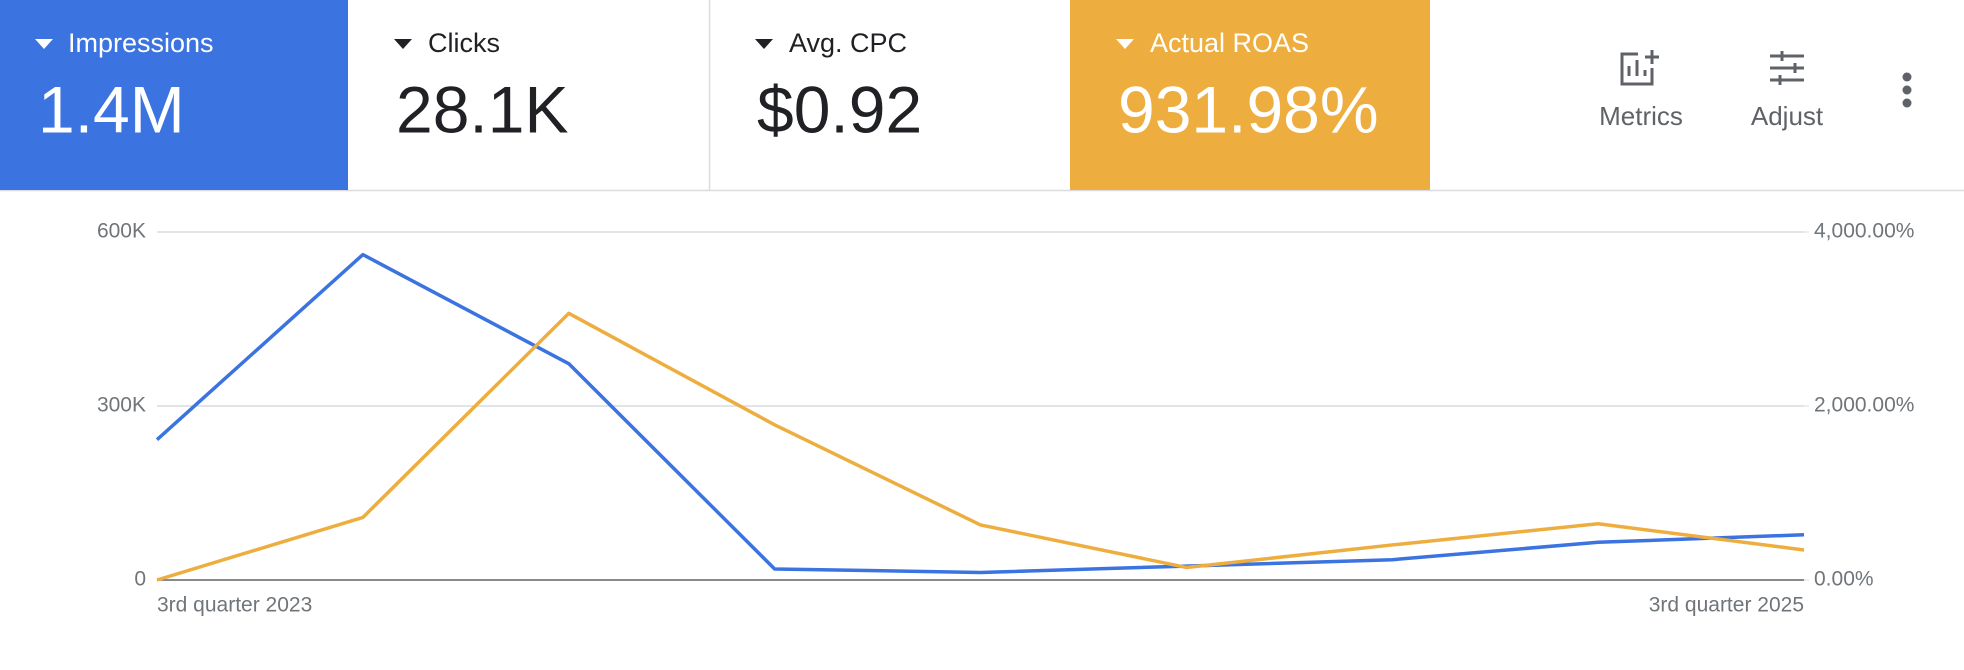 Image resolution: width=1964 pixels, height=670 pixels. What do you see at coordinates (1864, 231) in the screenshot?
I see `y2-tick-label: 4,000.00%` at bounding box center [1864, 231].